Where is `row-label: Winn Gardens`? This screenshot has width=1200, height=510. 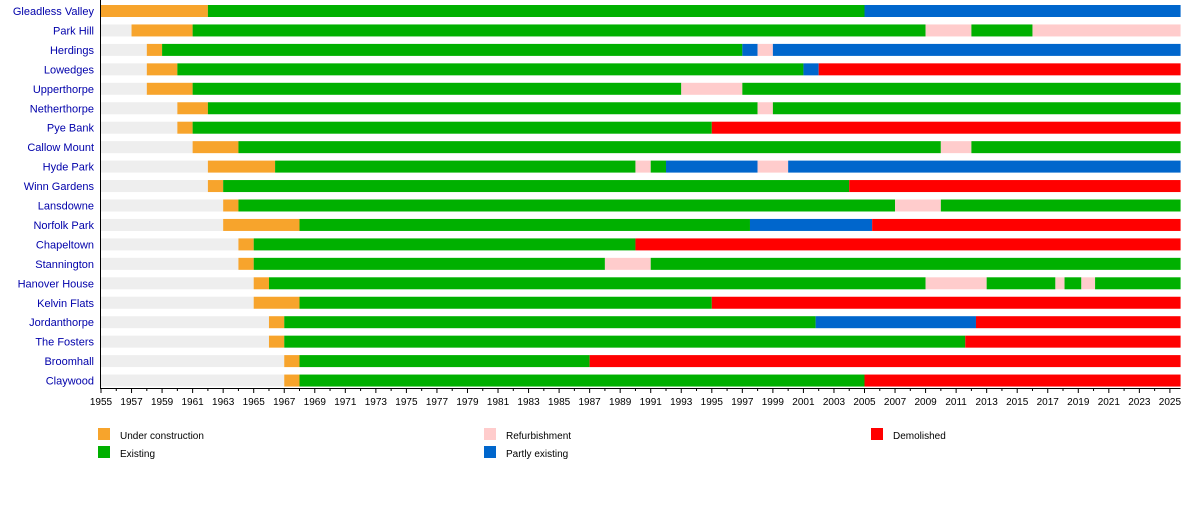 row-label: Winn Gardens is located at coordinates (59, 187).